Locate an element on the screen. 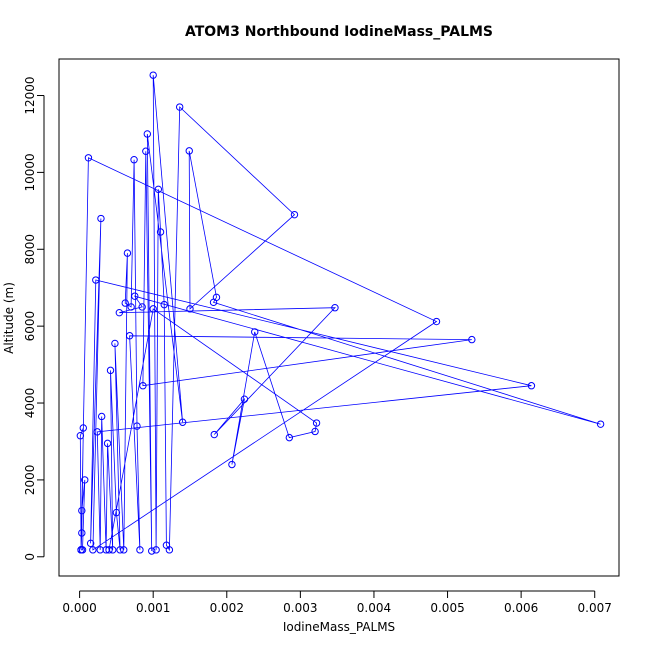 Image resolution: width=650 pixels, height=650 pixels. x-tick-label: 0.000 is located at coordinates (79, 608).